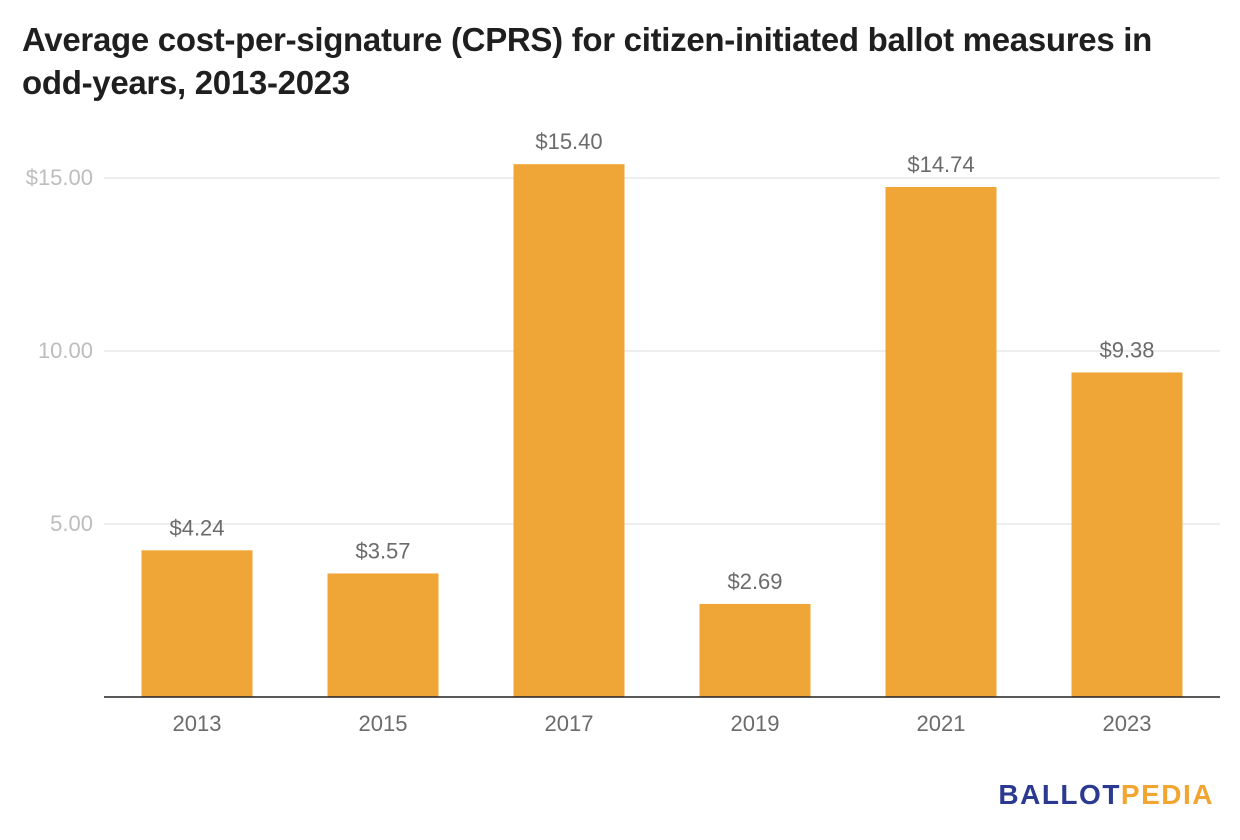  What do you see at coordinates (1167, 794) in the screenshot?
I see `logo-pedia: PEDIA` at bounding box center [1167, 794].